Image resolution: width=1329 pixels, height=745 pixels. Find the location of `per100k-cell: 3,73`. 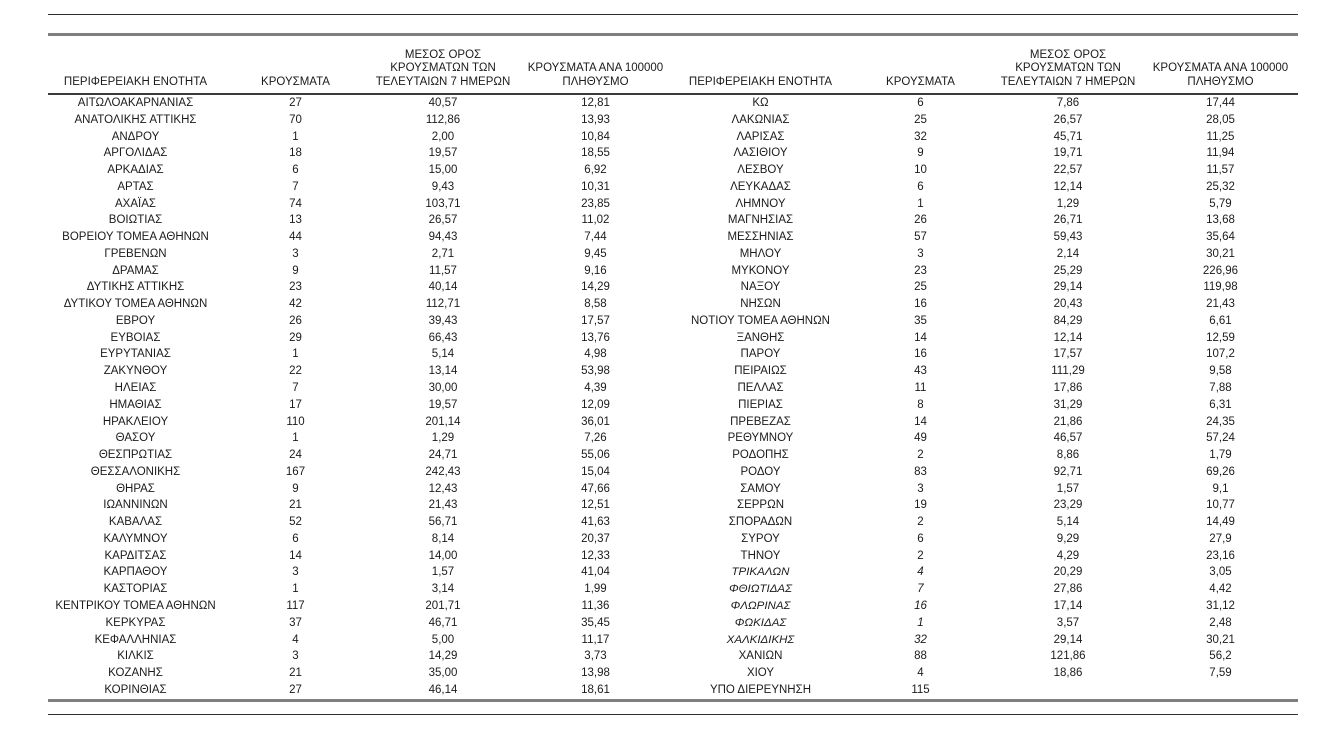

per100k-cell: 3,73 is located at coordinates (595, 656).